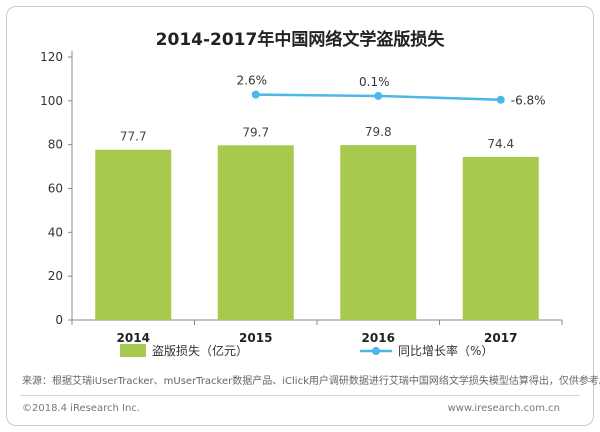 This screenshot has height=432, width=600. What do you see at coordinates (378, 132) in the screenshot?
I see `bar-data-label: 79.8` at bounding box center [378, 132].